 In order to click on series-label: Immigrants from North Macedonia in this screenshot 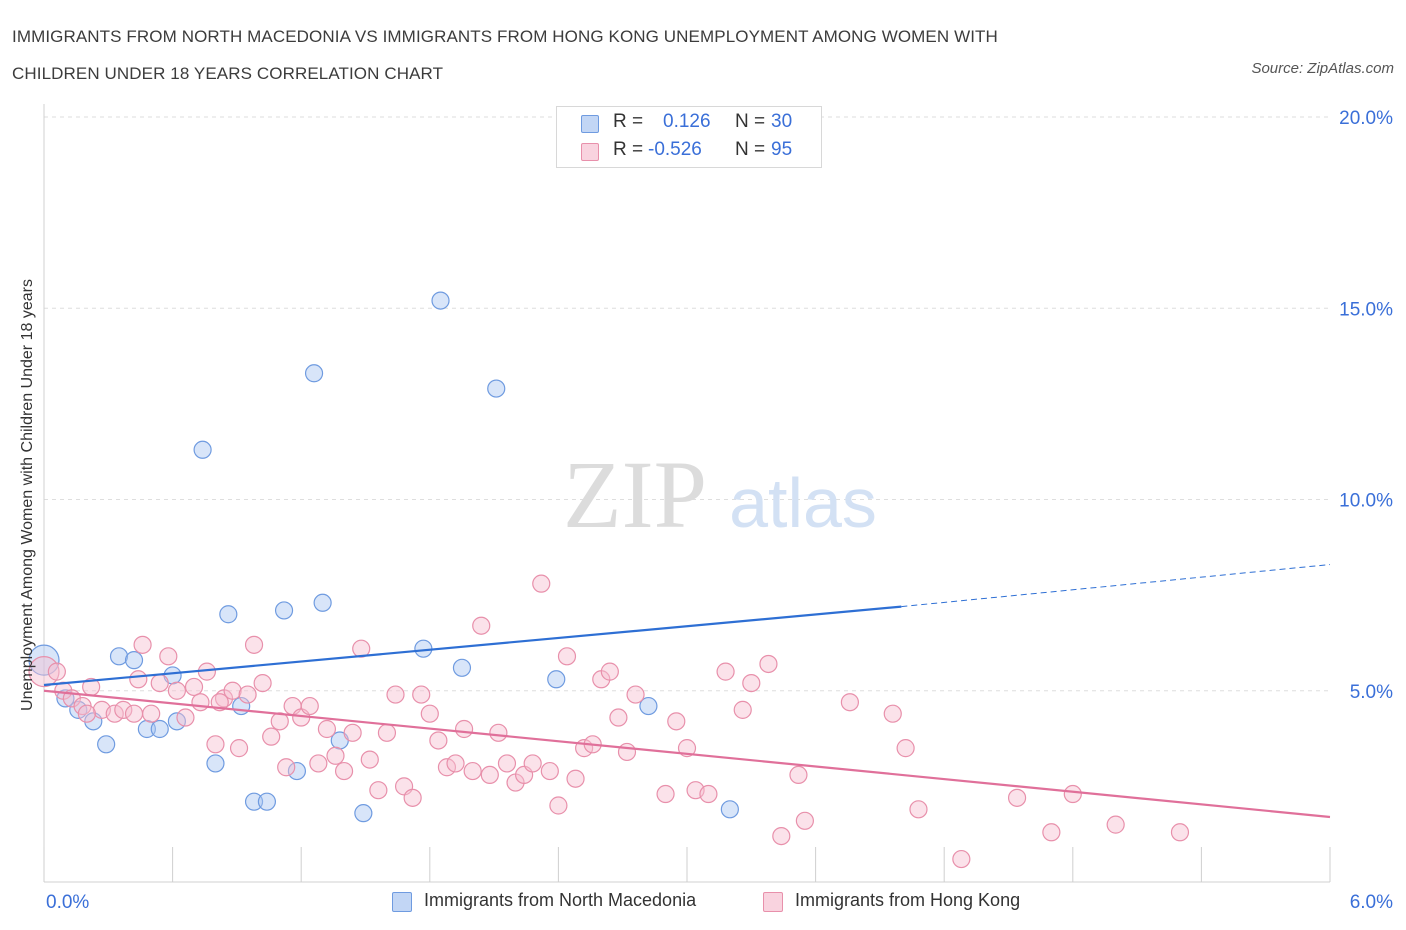, I will do `click(560, 900)`.